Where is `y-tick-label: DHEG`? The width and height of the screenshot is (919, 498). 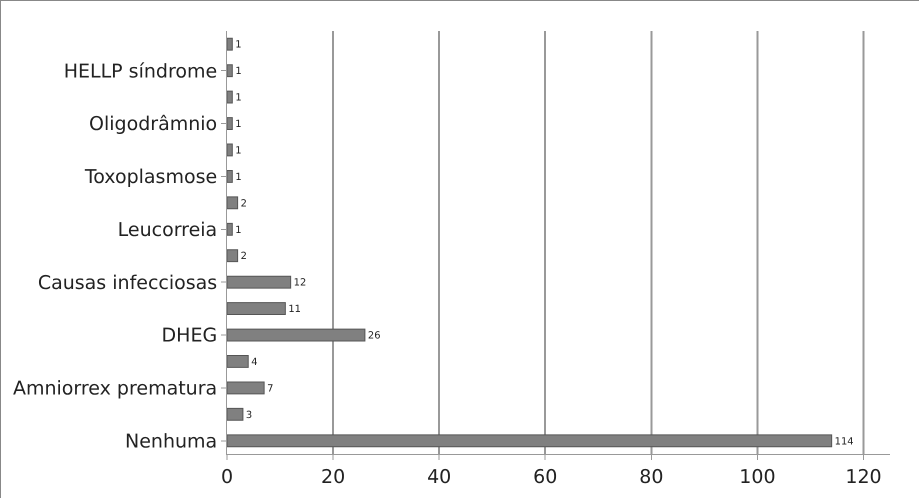 y-tick-label: DHEG is located at coordinates (190, 335).